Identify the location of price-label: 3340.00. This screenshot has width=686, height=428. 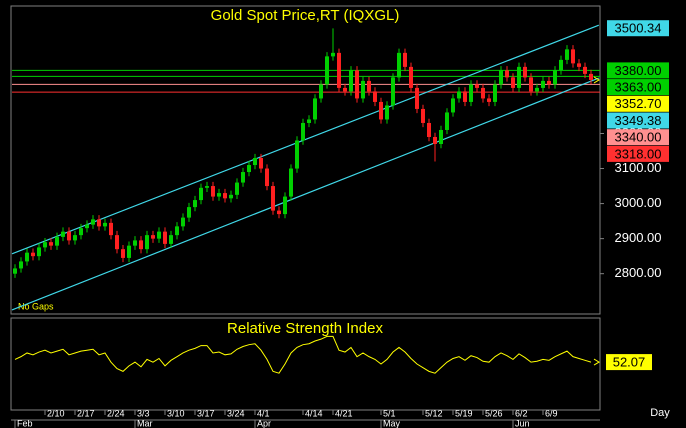
(638, 137).